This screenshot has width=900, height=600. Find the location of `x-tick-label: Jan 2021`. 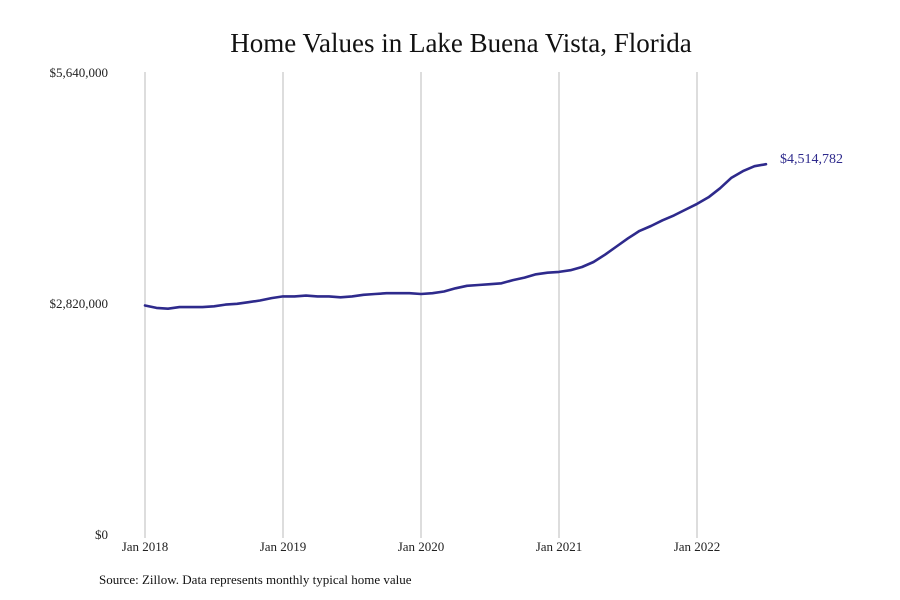

x-tick-label: Jan 2021 is located at coordinates (559, 546).